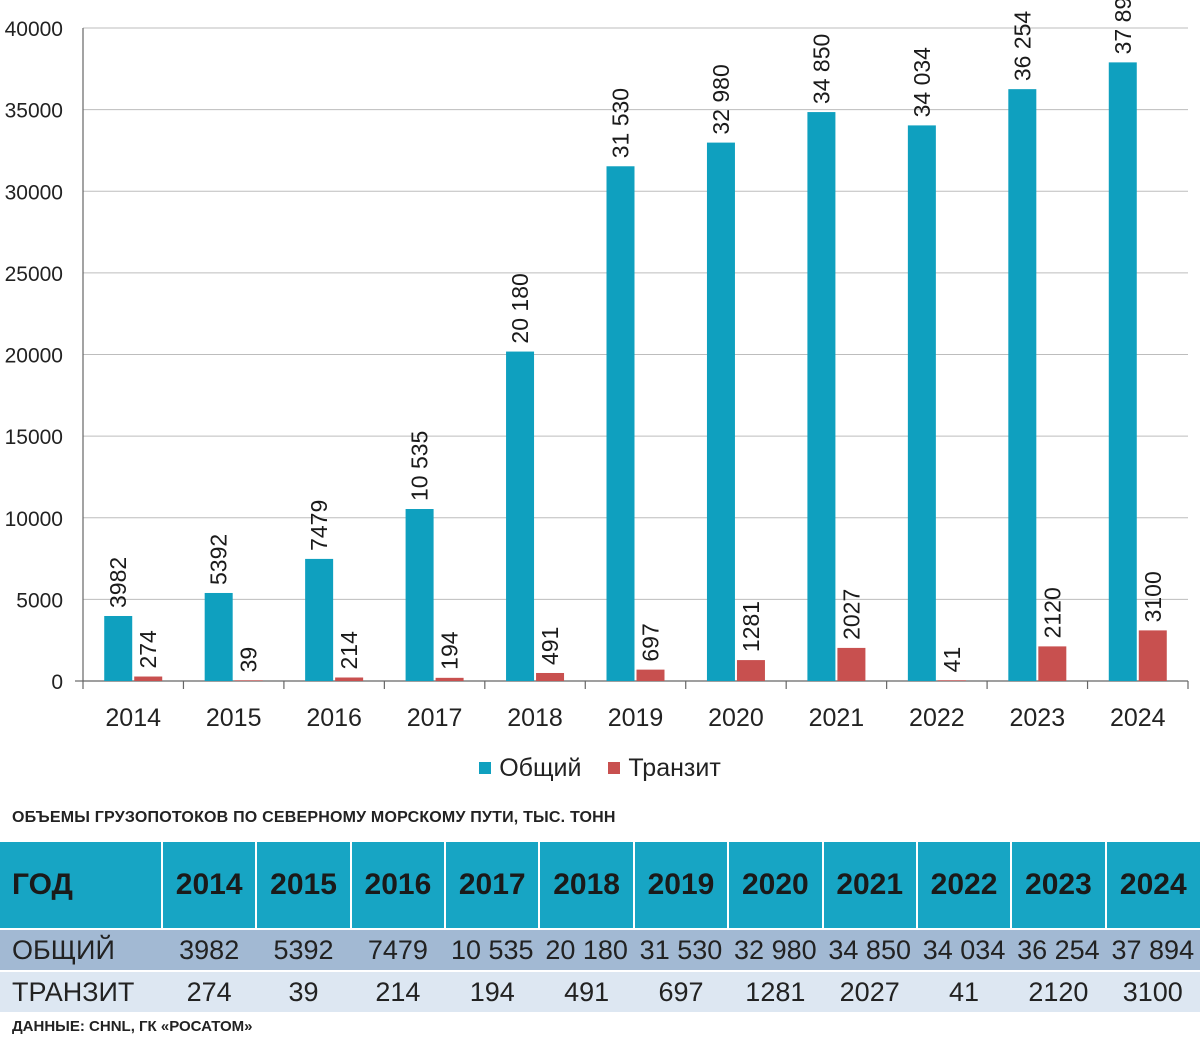  I want to click on x-tick-label: 2024, so click(1138, 718).